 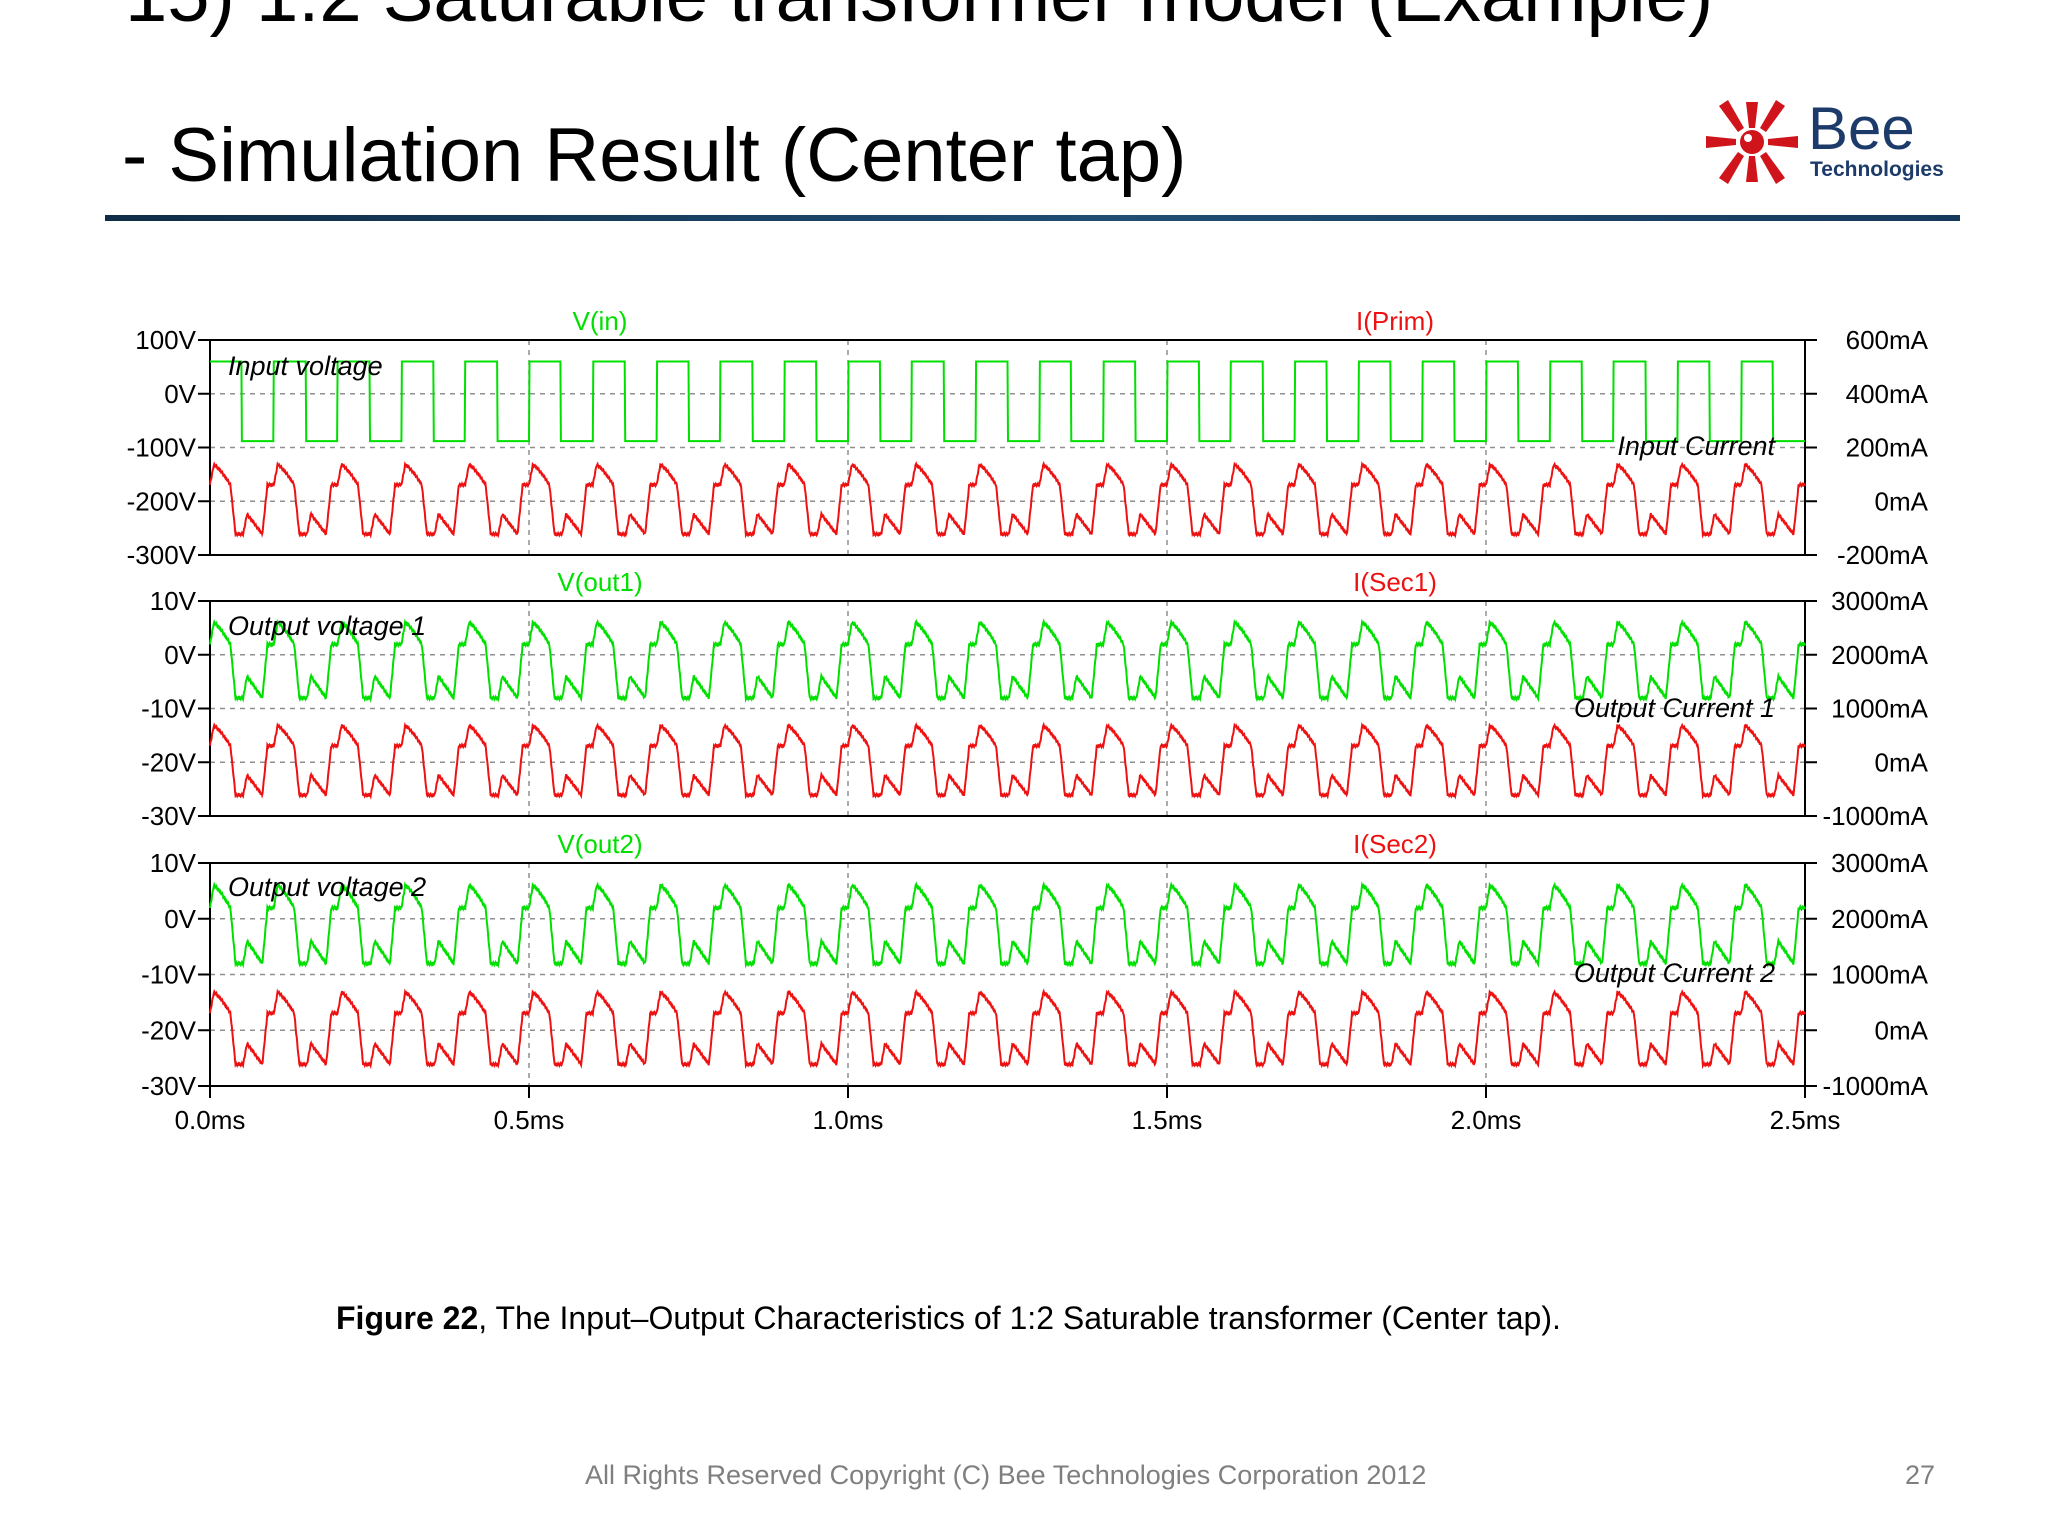 What do you see at coordinates (1696, 446) in the screenshot?
I see `trace-annotation: Input Current` at bounding box center [1696, 446].